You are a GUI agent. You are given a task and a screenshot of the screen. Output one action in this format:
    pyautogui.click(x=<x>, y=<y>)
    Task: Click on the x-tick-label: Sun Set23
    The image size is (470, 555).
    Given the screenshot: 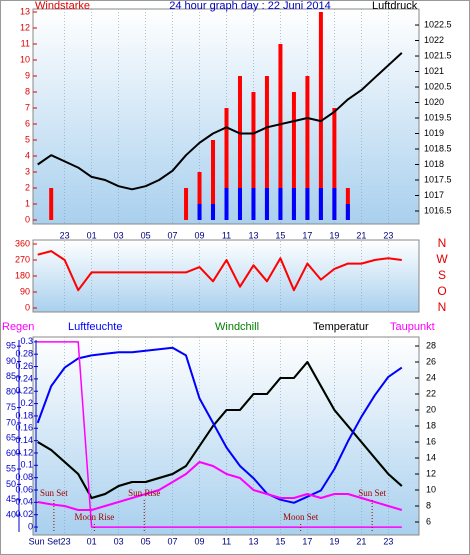 What is the action you would take?
    pyautogui.click(x=50, y=541)
    